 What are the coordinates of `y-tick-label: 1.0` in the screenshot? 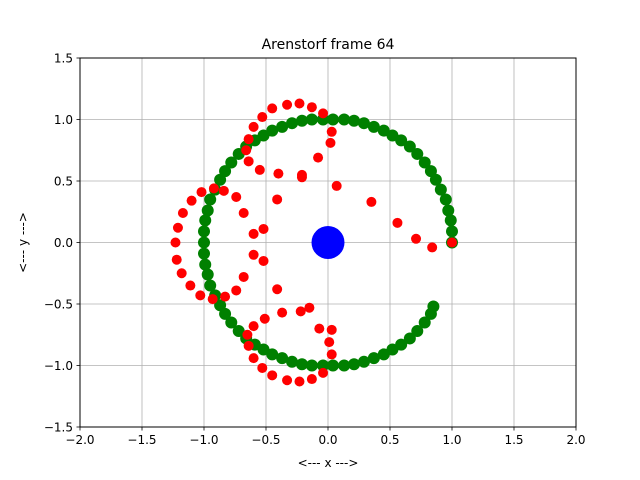 It's located at (63, 120).